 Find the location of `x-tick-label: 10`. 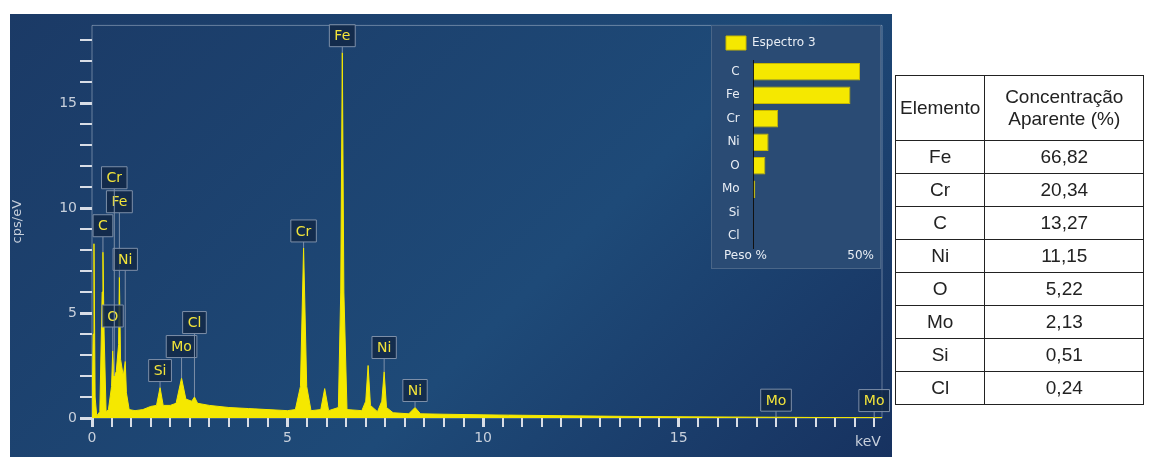

x-tick-label: 10 is located at coordinates (483, 437).